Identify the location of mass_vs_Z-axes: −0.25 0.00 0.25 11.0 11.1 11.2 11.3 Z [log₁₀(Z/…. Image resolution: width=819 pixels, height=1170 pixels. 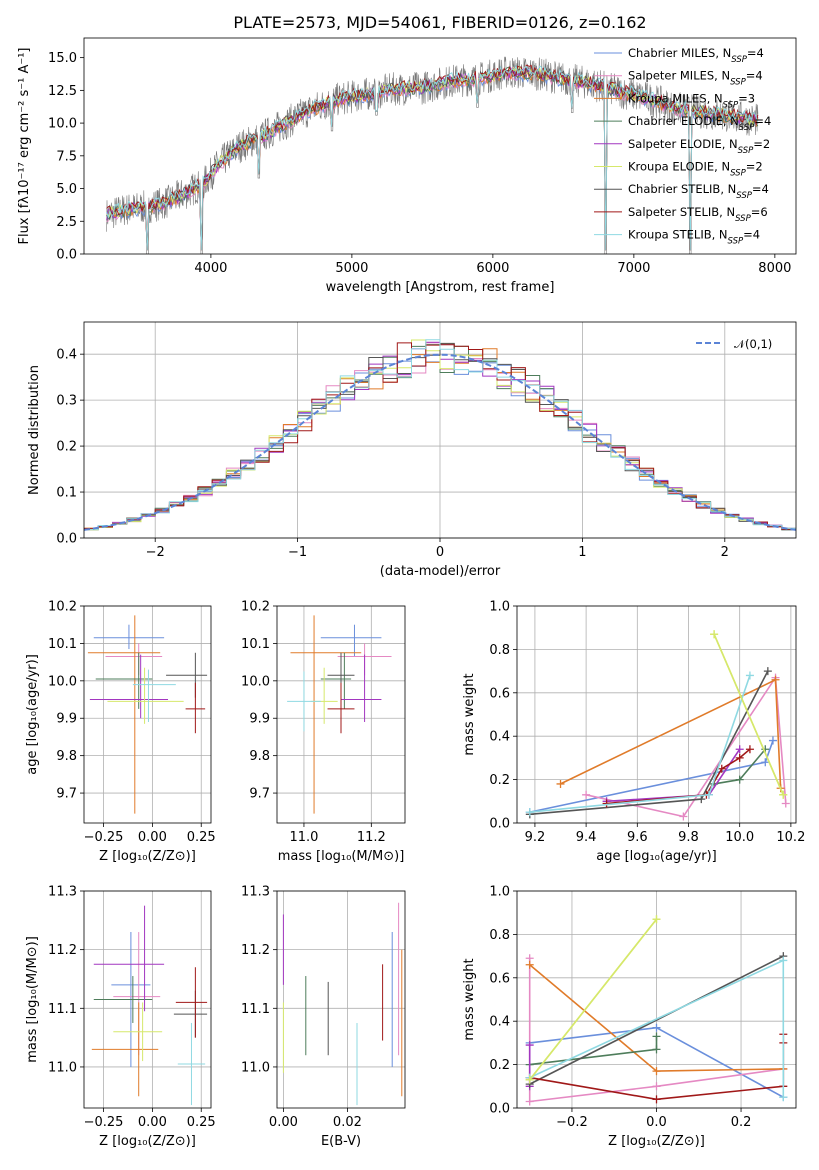
(120, 1017).